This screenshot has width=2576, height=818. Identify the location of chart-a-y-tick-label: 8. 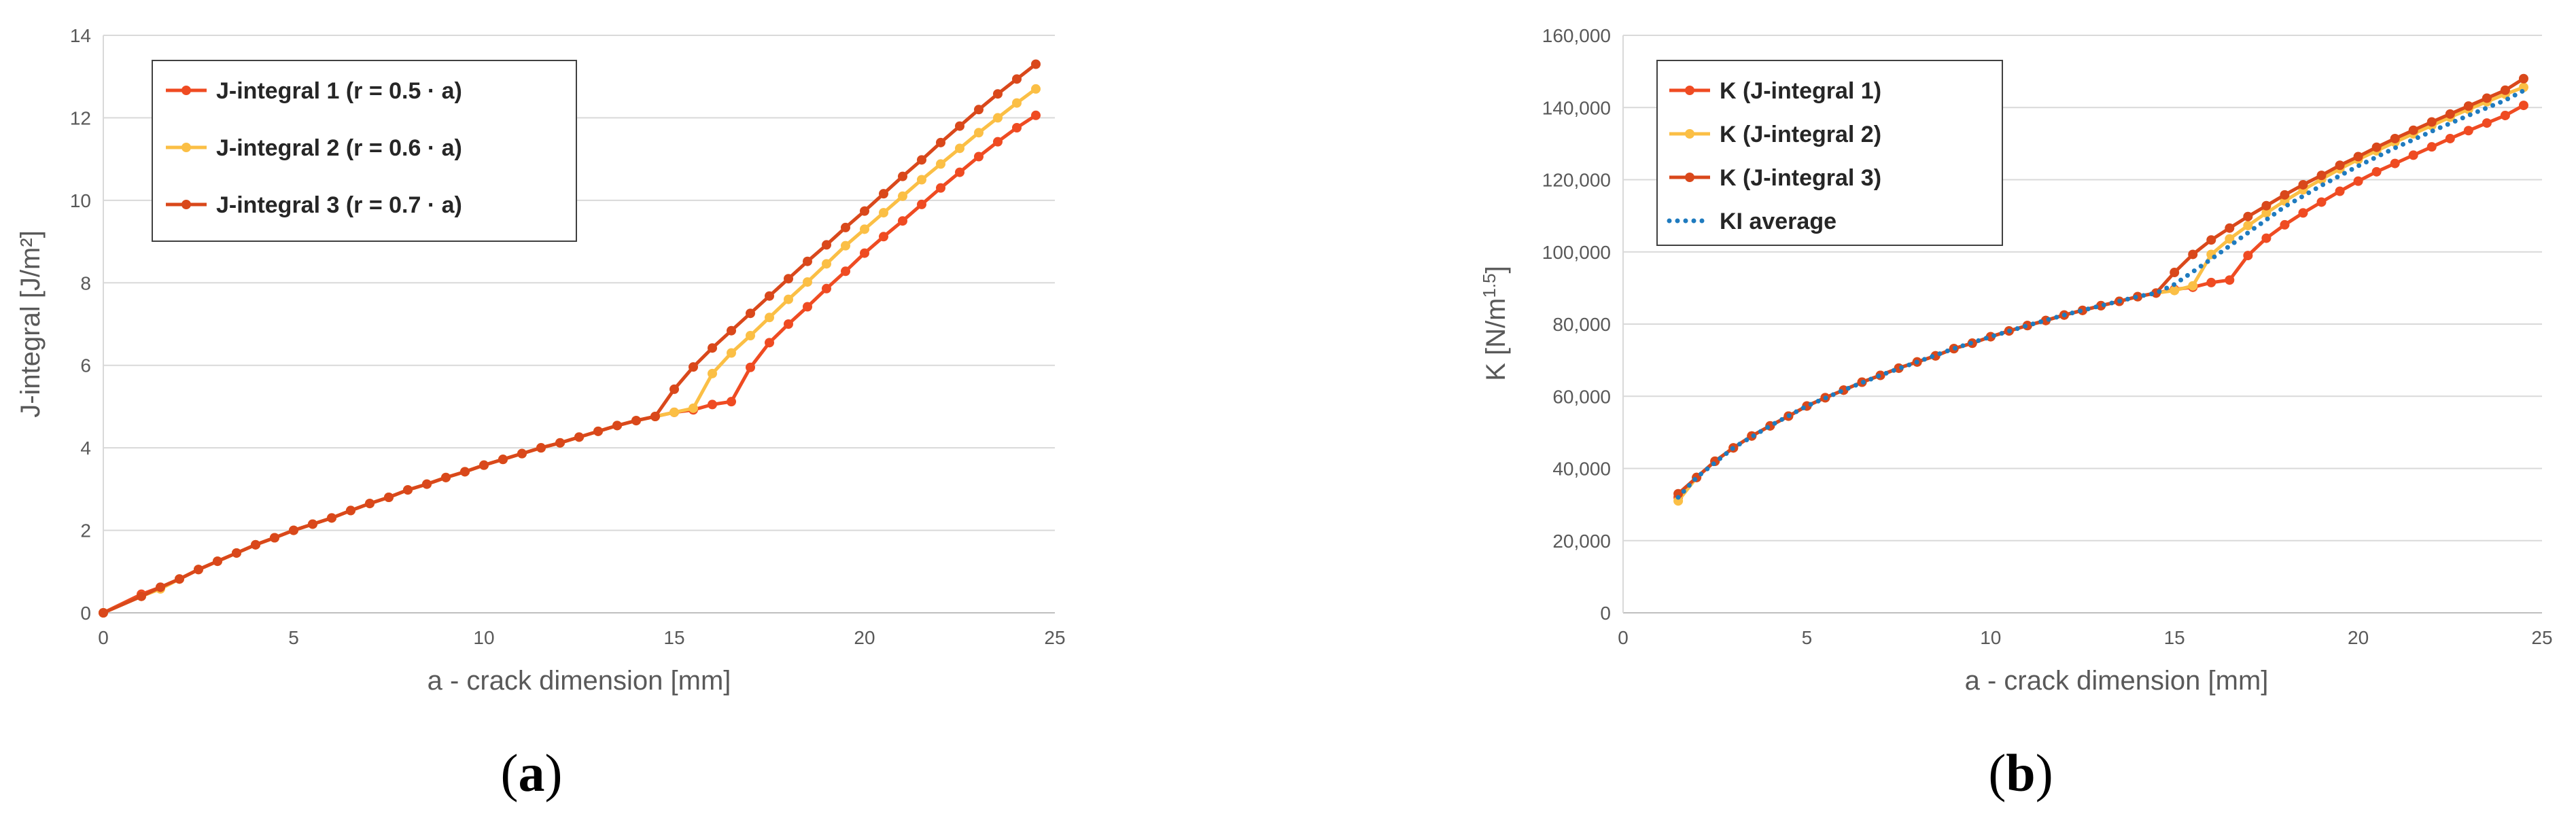
(85, 283).